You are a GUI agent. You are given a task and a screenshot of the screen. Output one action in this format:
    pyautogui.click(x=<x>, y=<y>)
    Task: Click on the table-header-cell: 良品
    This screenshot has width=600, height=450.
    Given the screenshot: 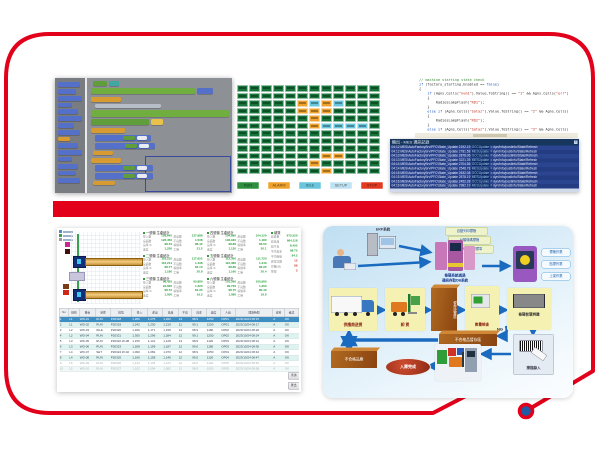 What is the action you would take?
    pyautogui.click(x=170, y=312)
    